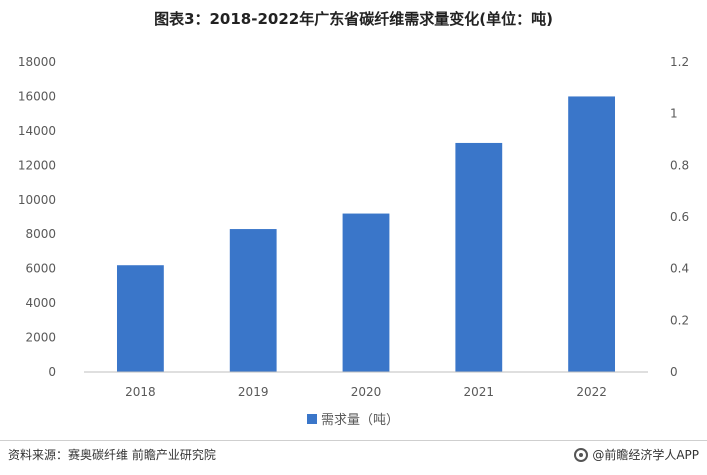 The width and height of the screenshot is (707, 475). I want to click on right-axis-ticks: 0 0.2 0.4 0.6 0.8 1 1.2, so click(679, 217).